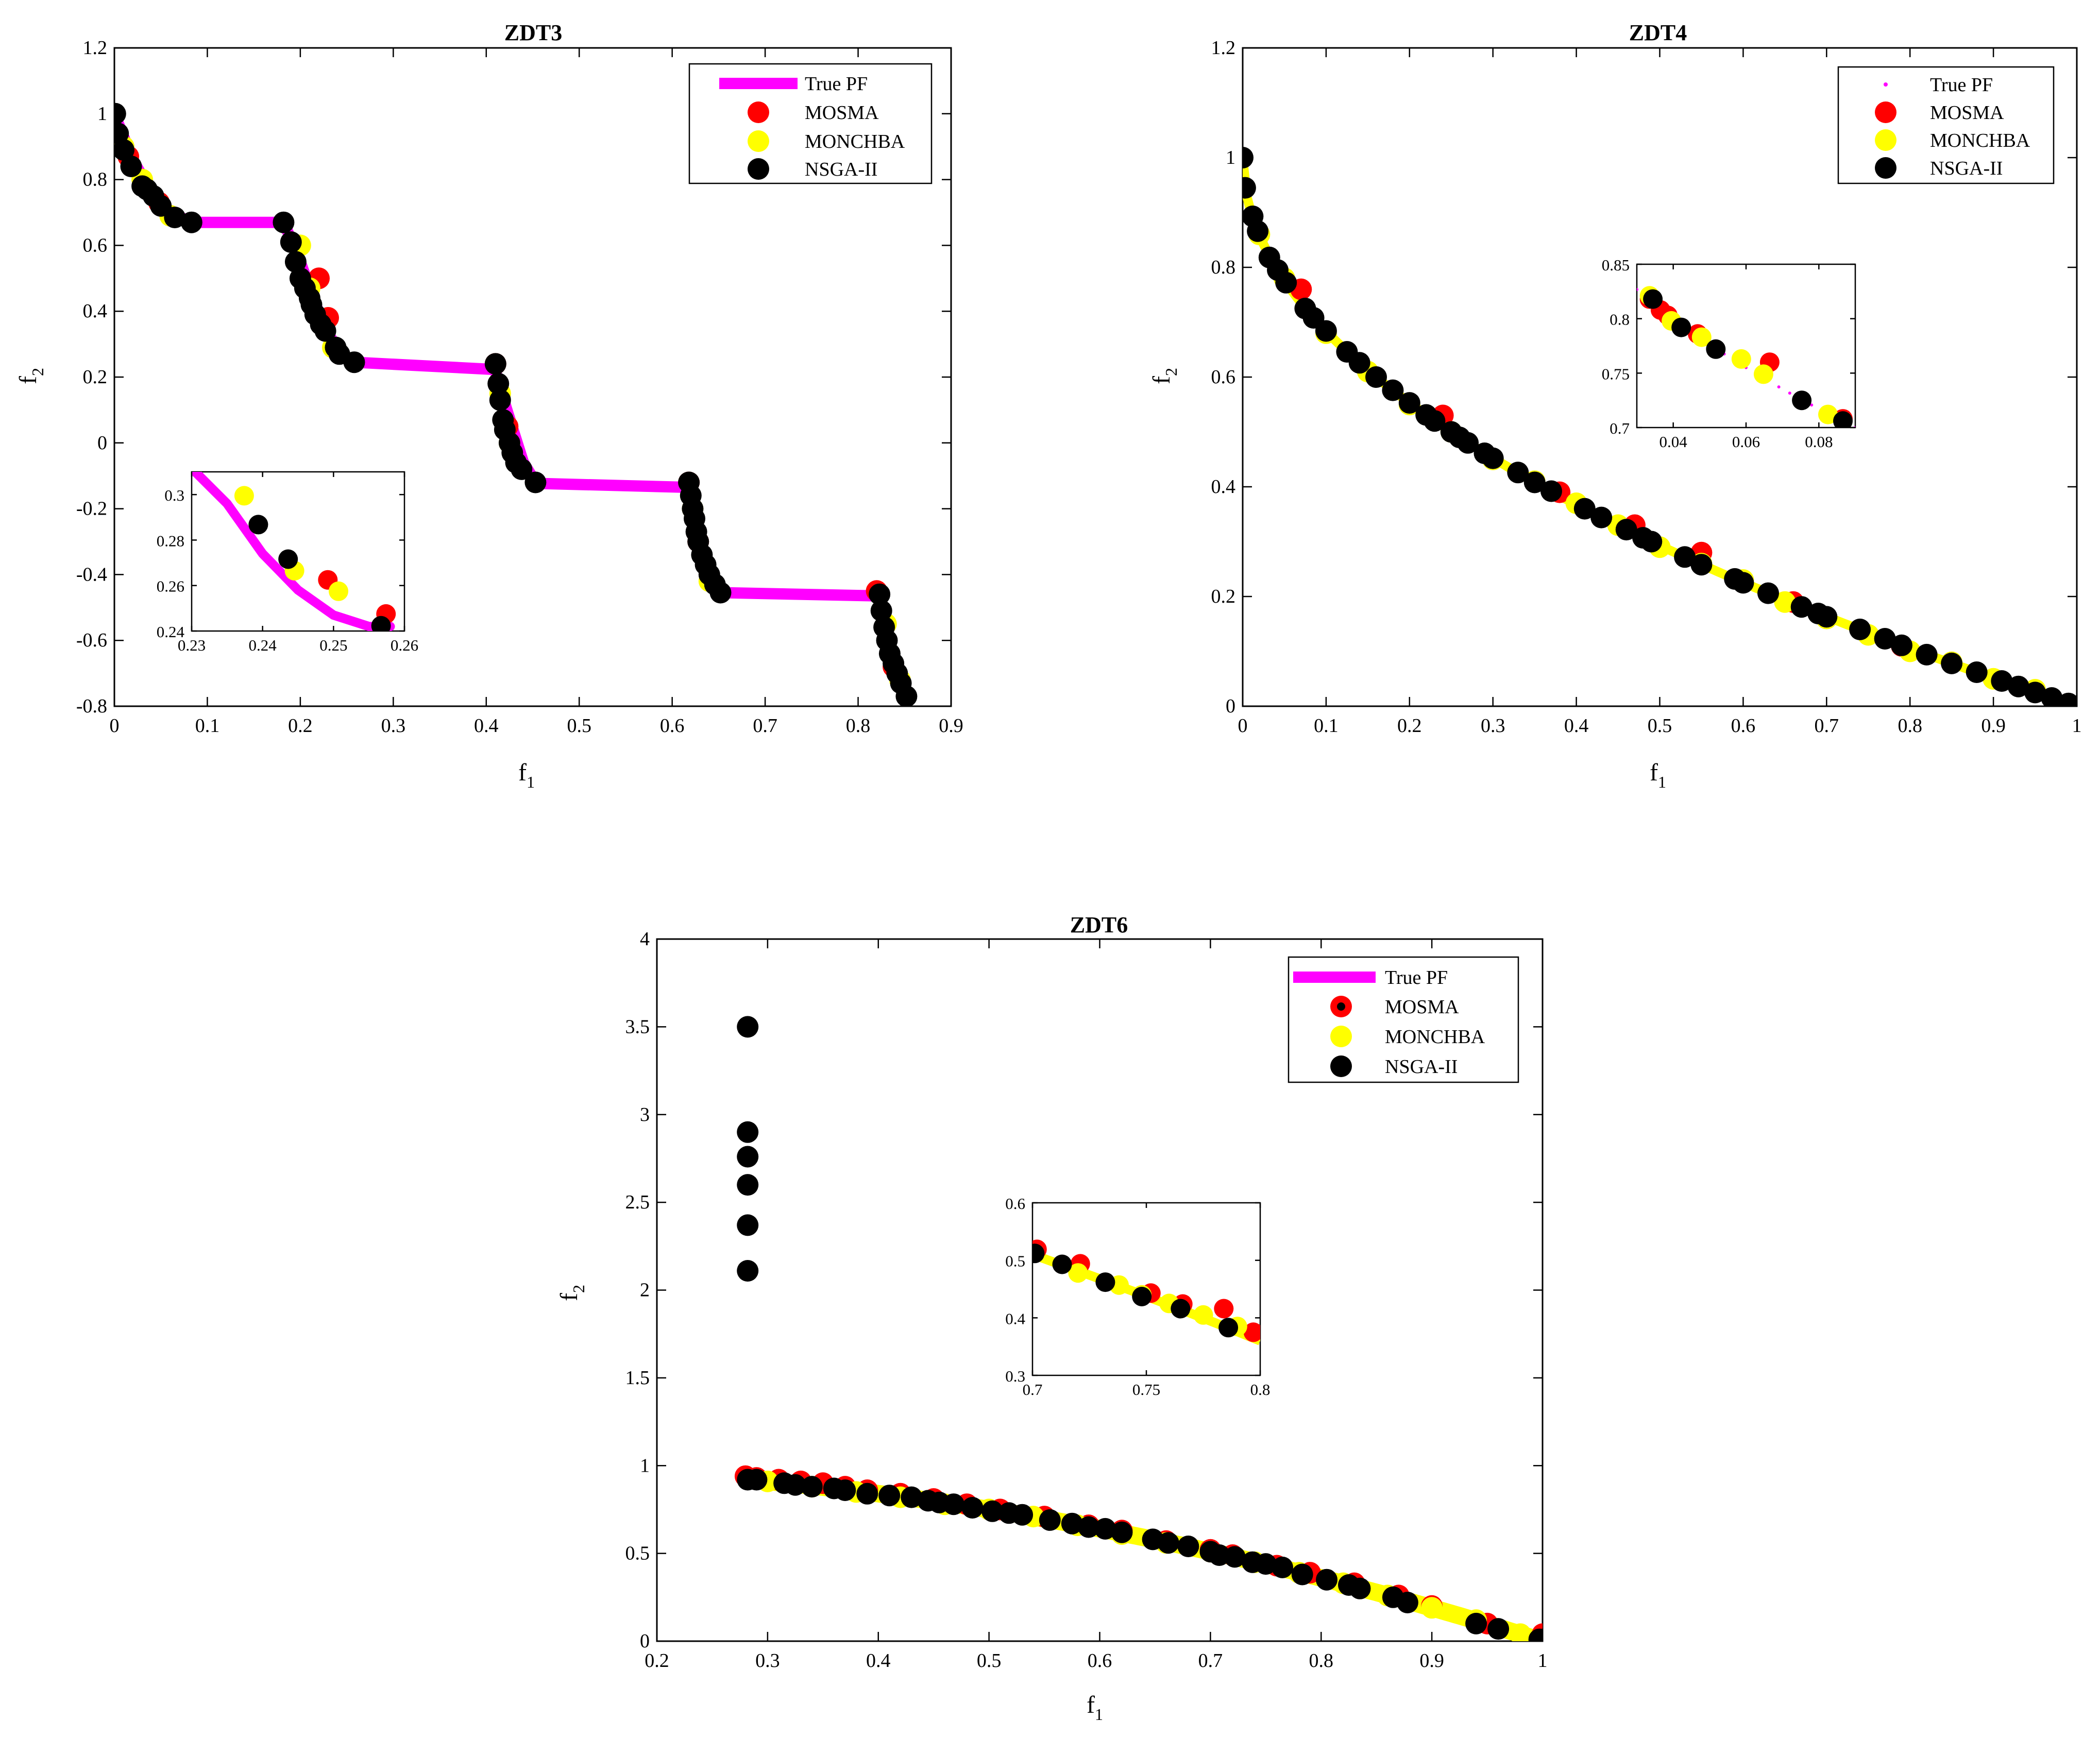 Image resolution: width=2100 pixels, height=1738 pixels. I want to click on zdt6-y-tick-label: 3, so click(645, 1115).